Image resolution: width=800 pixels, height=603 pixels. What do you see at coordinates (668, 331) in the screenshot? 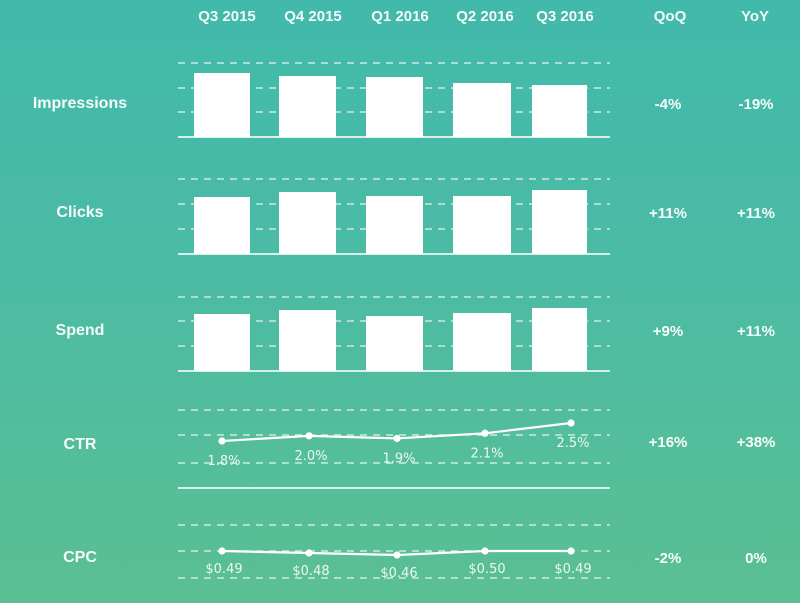
I see `qoq-spend: +9%` at bounding box center [668, 331].